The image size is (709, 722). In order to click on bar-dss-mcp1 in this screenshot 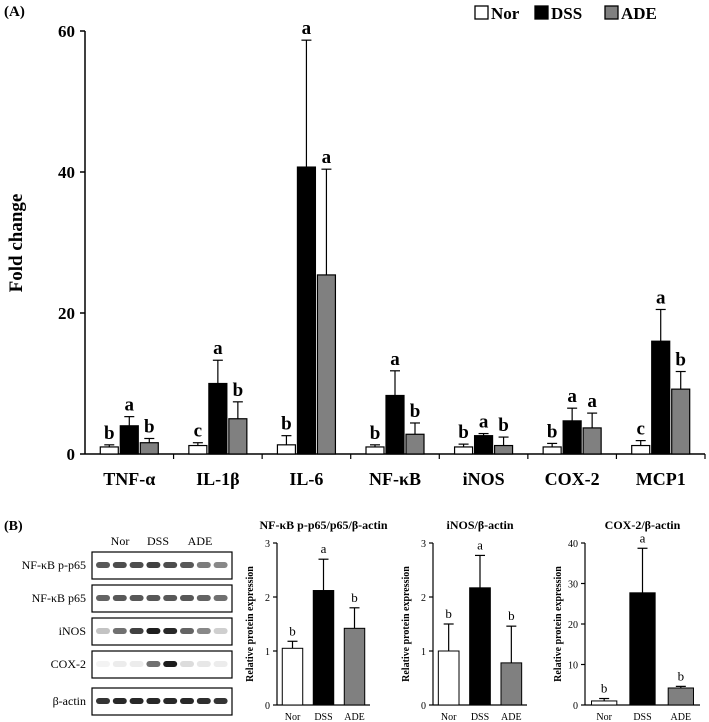, I will do `click(661, 397)`.